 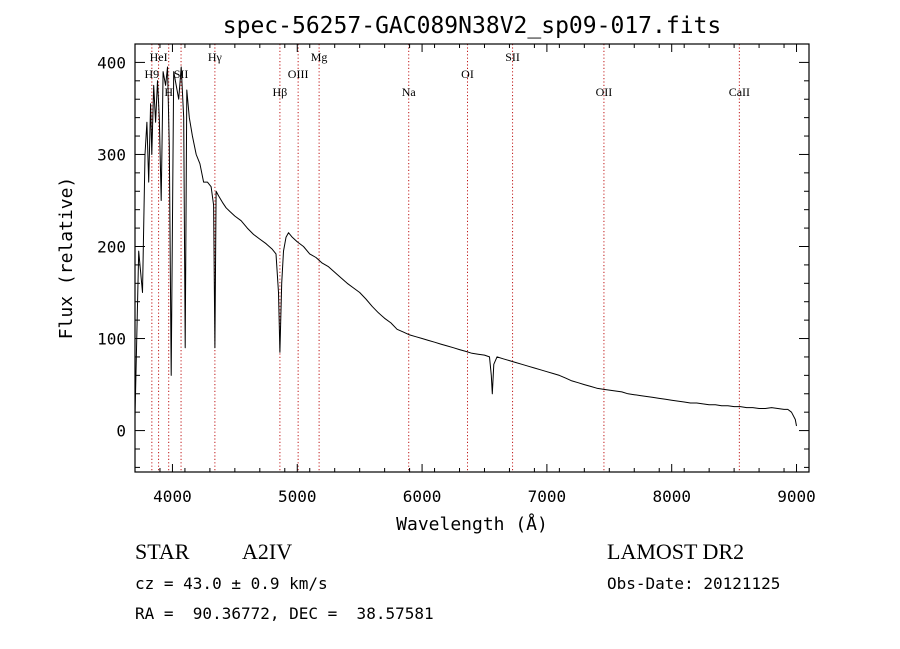 What do you see at coordinates (298, 74) in the screenshot?
I see `line-marker-label: OIII` at bounding box center [298, 74].